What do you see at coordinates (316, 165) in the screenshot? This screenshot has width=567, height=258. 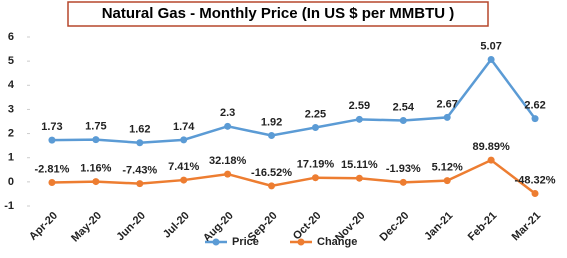 I see `data-label: 17.19%` at bounding box center [316, 165].